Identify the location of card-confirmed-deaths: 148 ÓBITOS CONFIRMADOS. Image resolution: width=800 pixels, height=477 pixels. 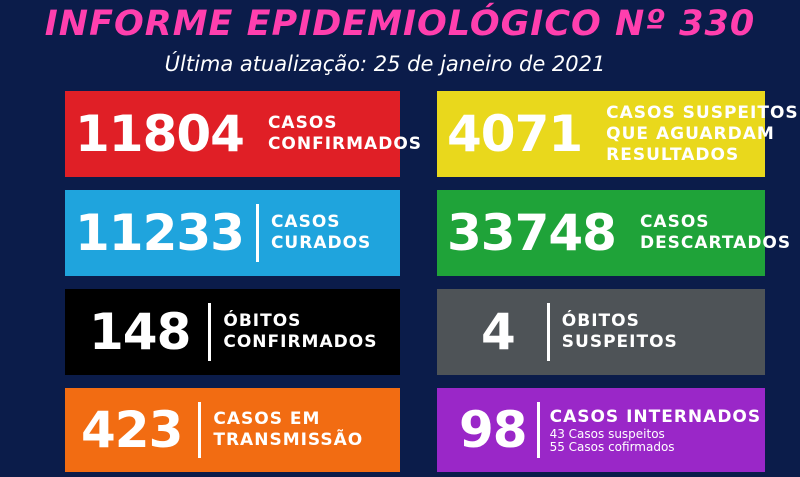
(232, 332).